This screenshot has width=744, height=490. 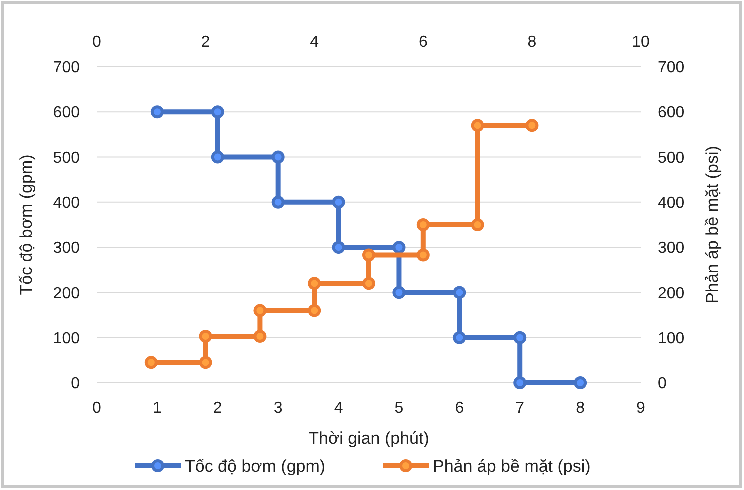 I want to click on y-tick-label: 200, so click(x=66, y=293).